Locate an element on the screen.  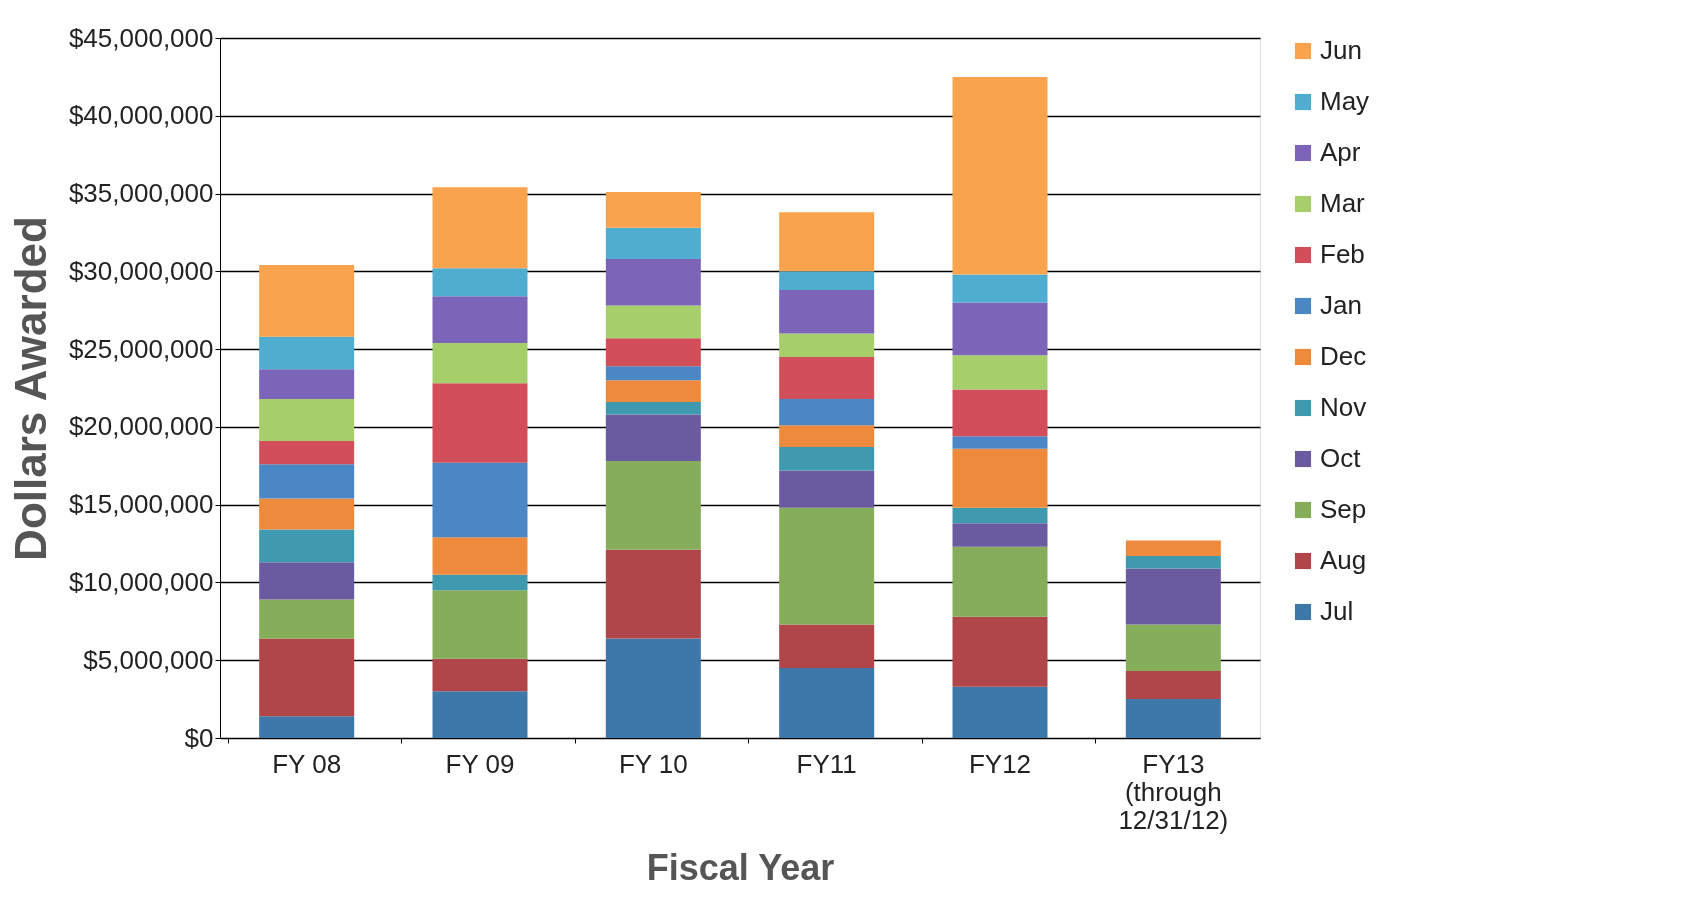
legend-label: Dec is located at coordinates (1343, 356).